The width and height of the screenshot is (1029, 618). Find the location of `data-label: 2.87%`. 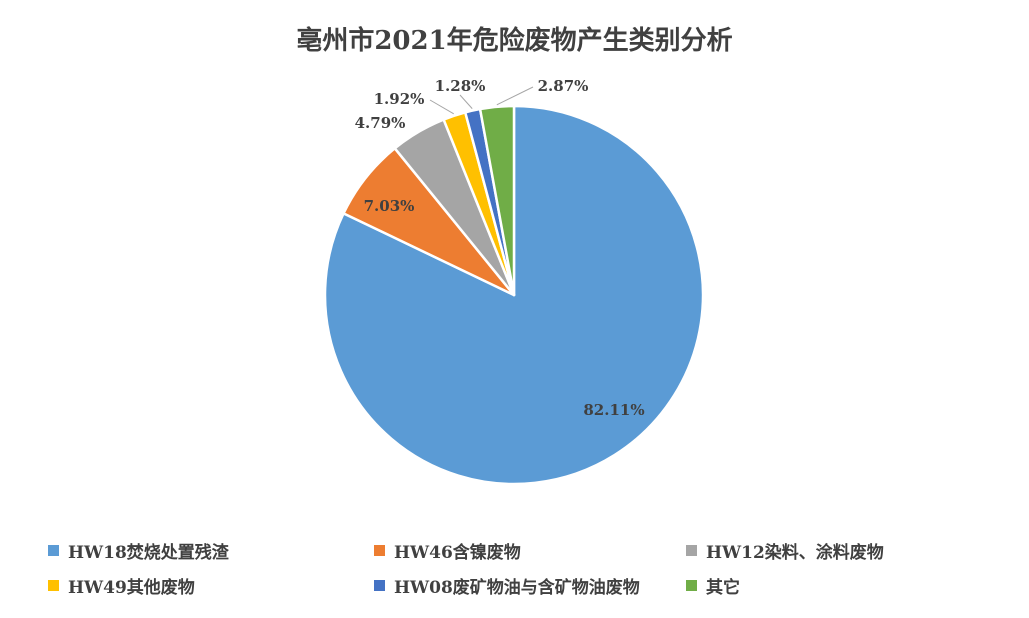

data-label: 2.87% is located at coordinates (563, 86).